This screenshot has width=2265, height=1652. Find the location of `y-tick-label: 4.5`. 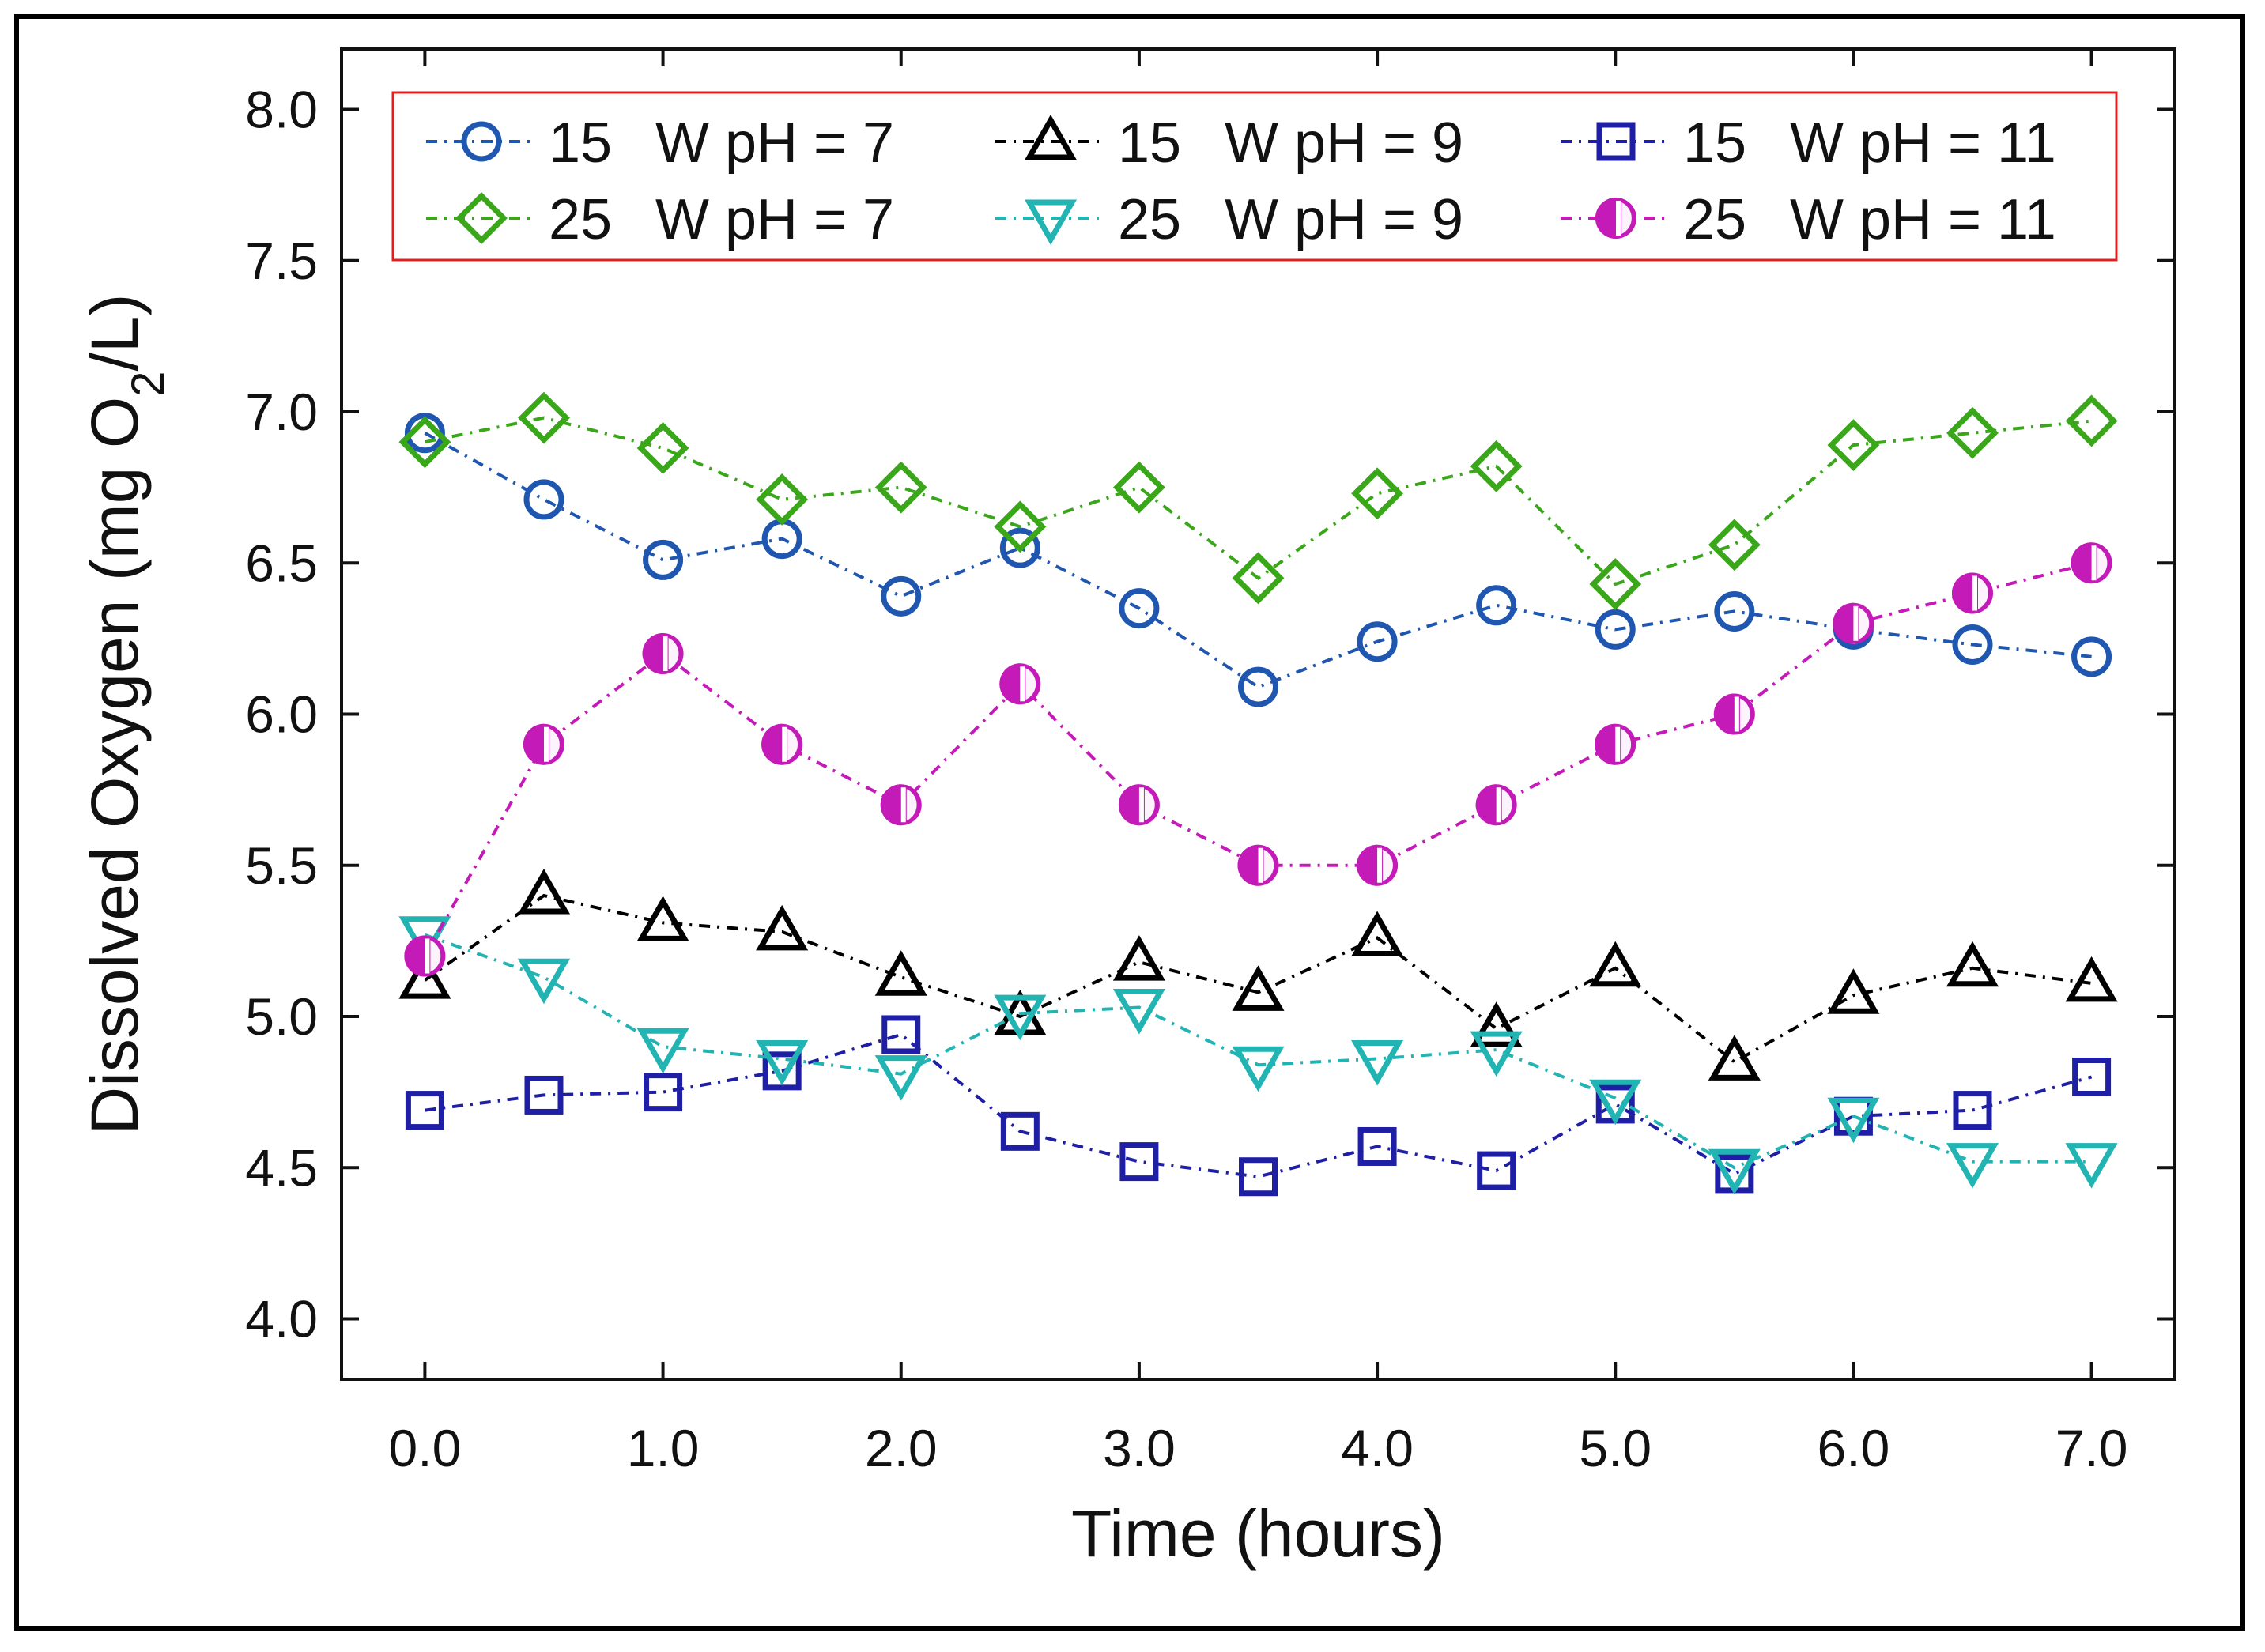

y-tick-label: 4.5 is located at coordinates (281, 1167).